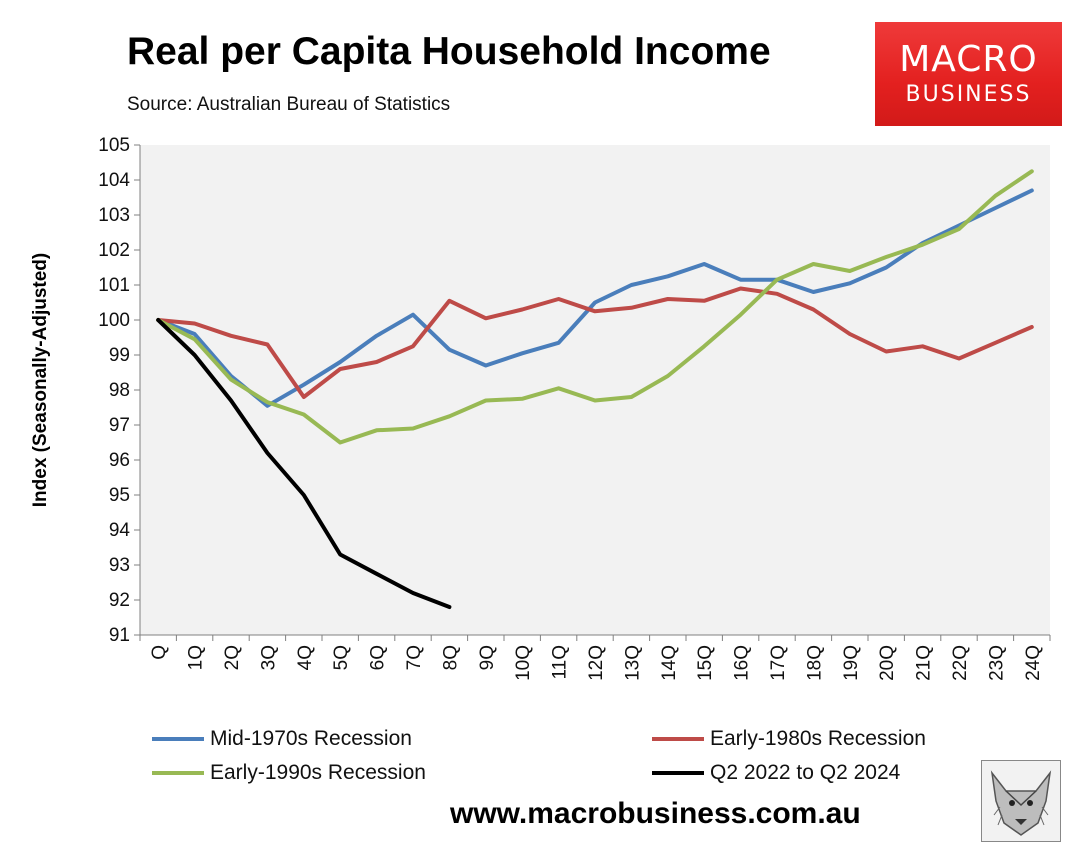 The height and width of the screenshot is (859, 1080). I want to click on x-tick-label: 21Q, so click(924, 663).